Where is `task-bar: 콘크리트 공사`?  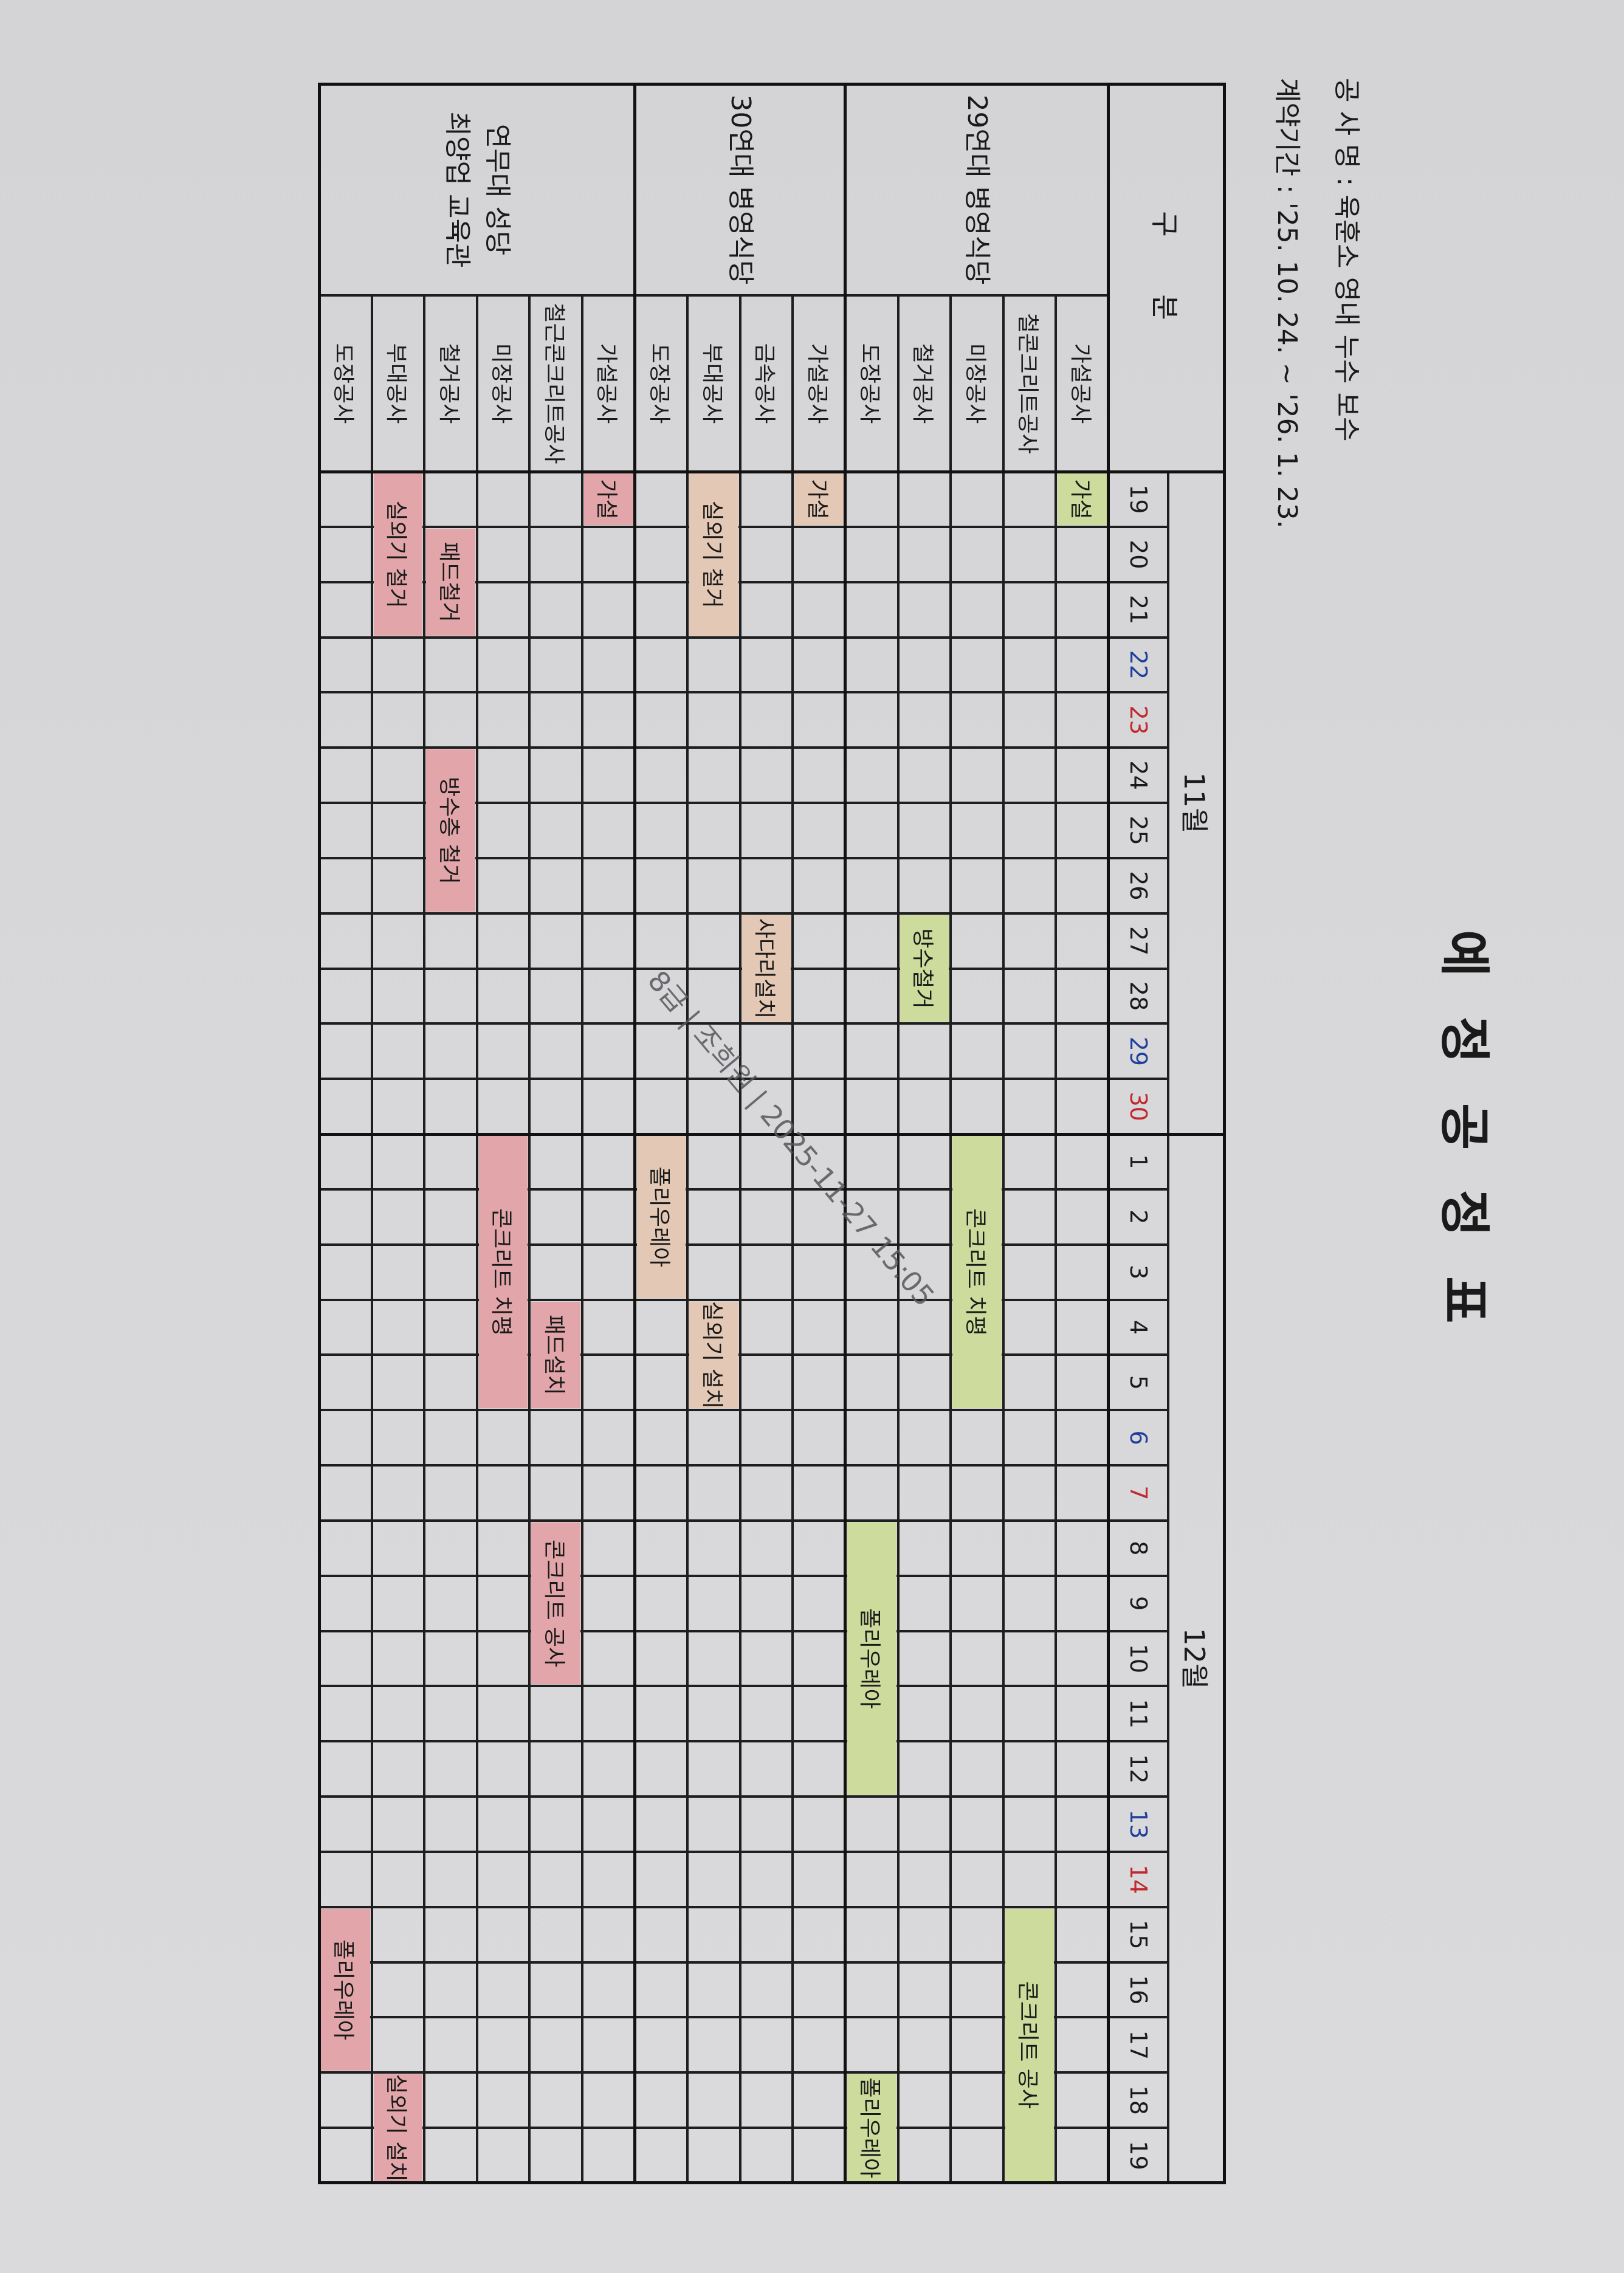 task-bar: 콘크리트 공사 is located at coordinates (1030, 2045).